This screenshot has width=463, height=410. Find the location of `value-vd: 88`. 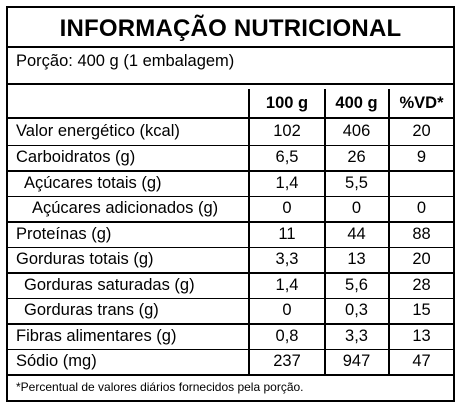

value-vd: 88 is located at coordinates (421, 233).